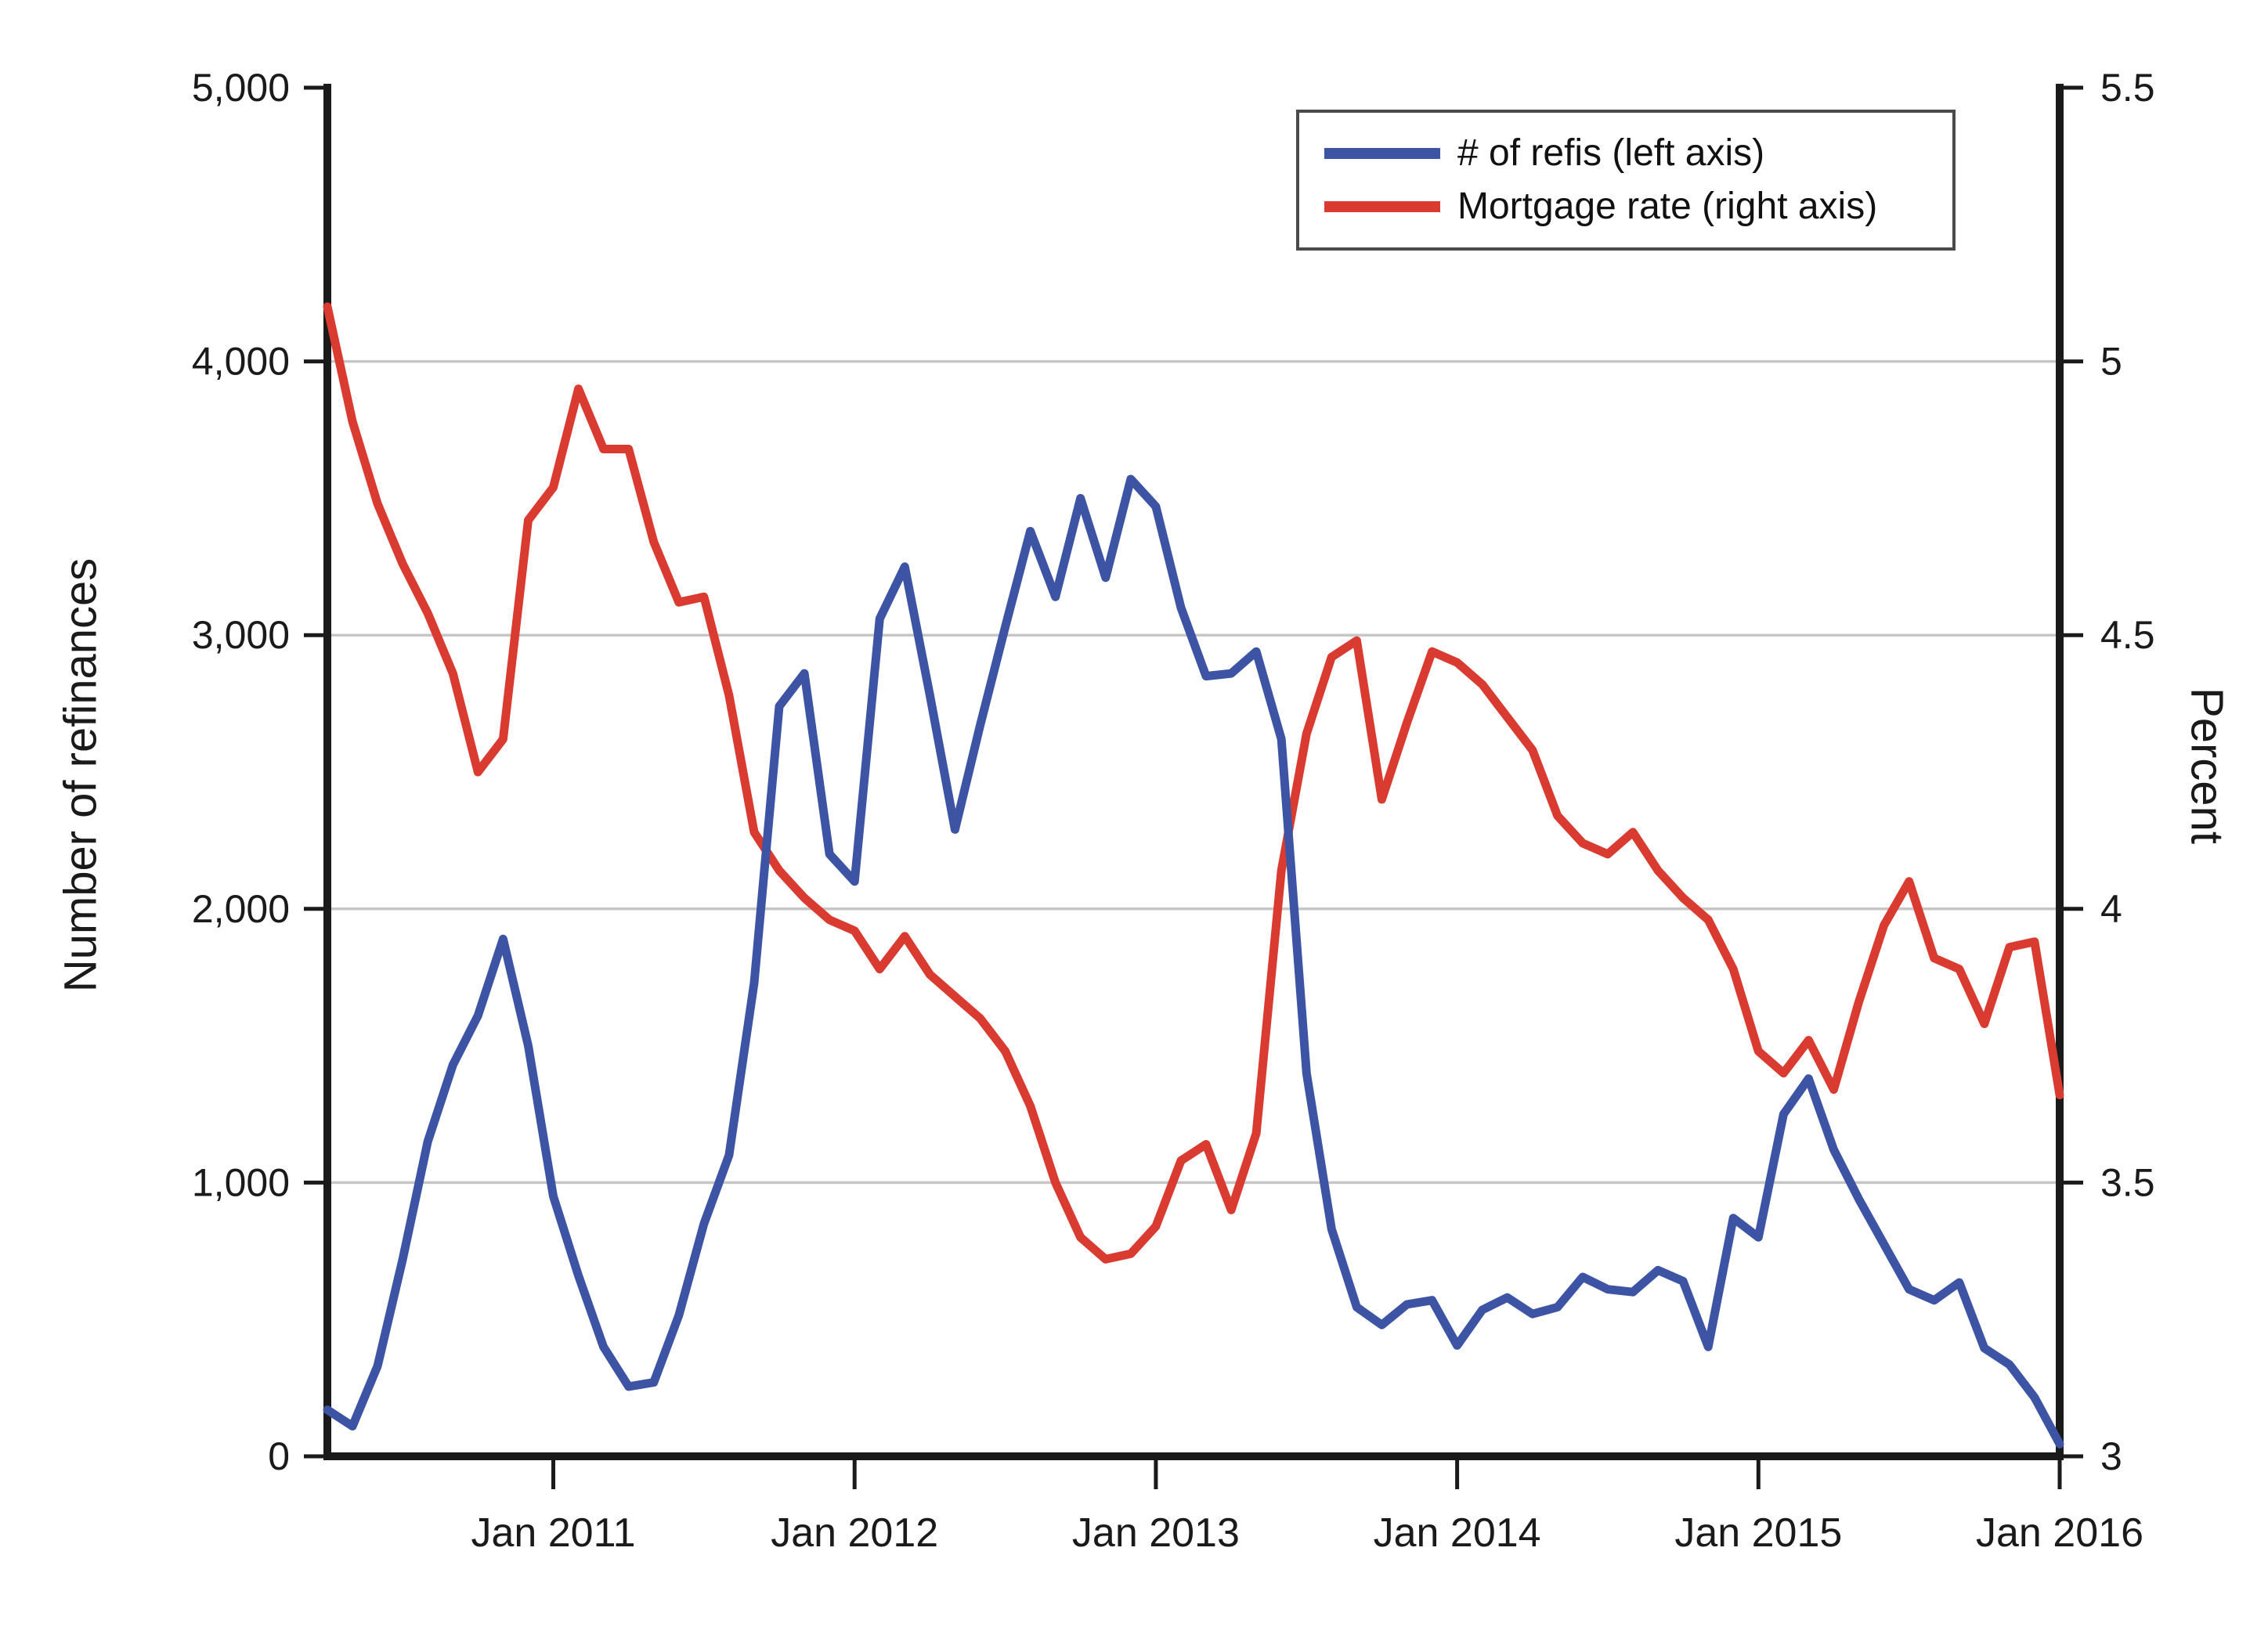 The height and width of the screenshot is (1627, 2268). I want to click on x-axis-tick-label: Jan 2011, so click(553, 1533).